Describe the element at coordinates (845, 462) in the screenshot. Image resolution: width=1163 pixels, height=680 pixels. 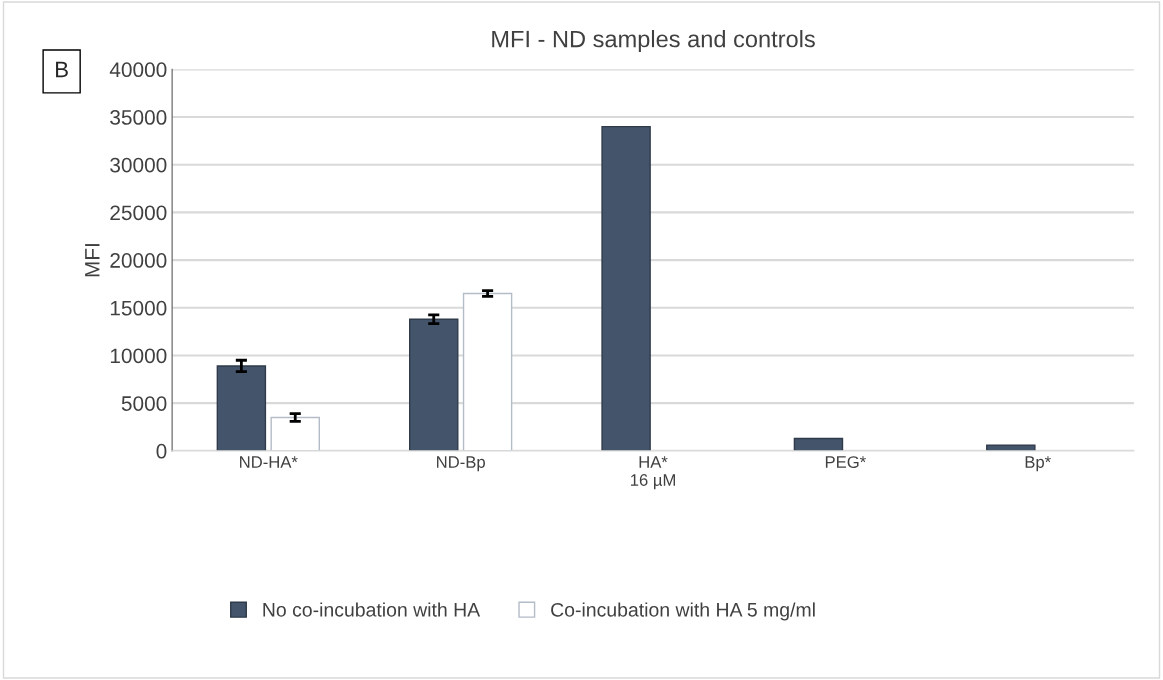
I see `x-tick-label: PEG*` at that location.